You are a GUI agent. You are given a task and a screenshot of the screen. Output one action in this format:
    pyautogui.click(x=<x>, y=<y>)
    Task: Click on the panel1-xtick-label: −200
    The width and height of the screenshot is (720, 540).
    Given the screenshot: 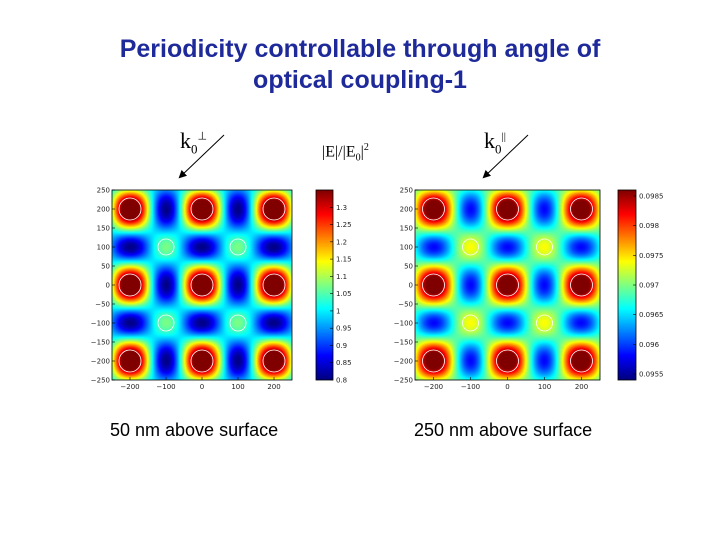 What is the action you would take?
    pyautogui.click(x=129, y=387)
    